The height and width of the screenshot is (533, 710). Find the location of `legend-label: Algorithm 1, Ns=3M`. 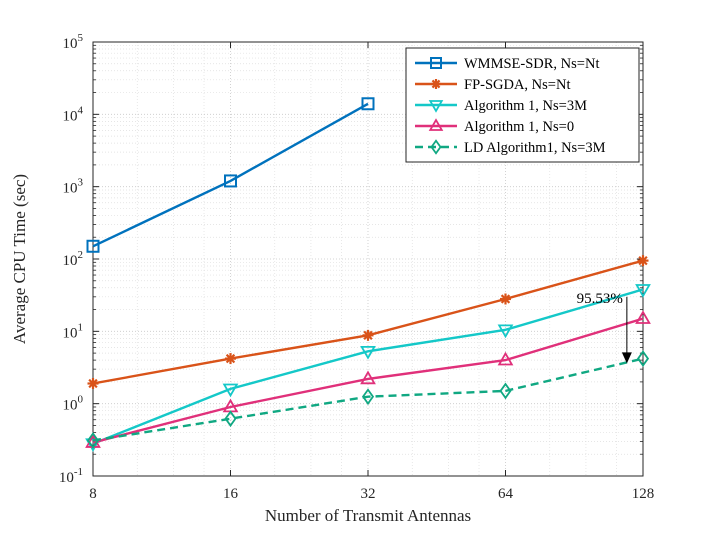

legend-label: Algorithm 1, Ns=3M is located at coordinates (525, 106).